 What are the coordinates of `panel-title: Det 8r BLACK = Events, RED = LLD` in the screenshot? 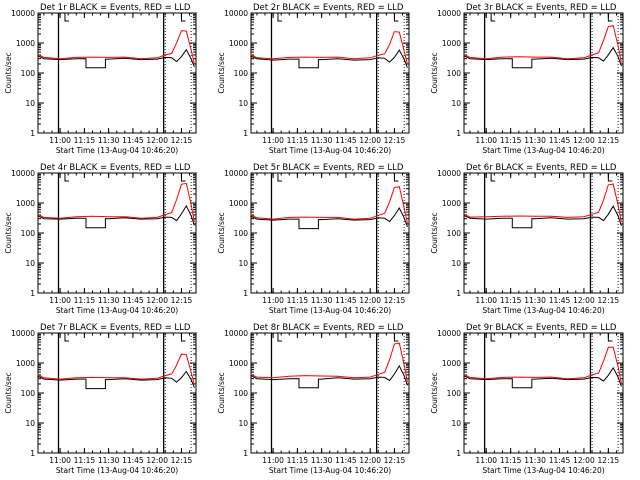 It's located at (328, 328).